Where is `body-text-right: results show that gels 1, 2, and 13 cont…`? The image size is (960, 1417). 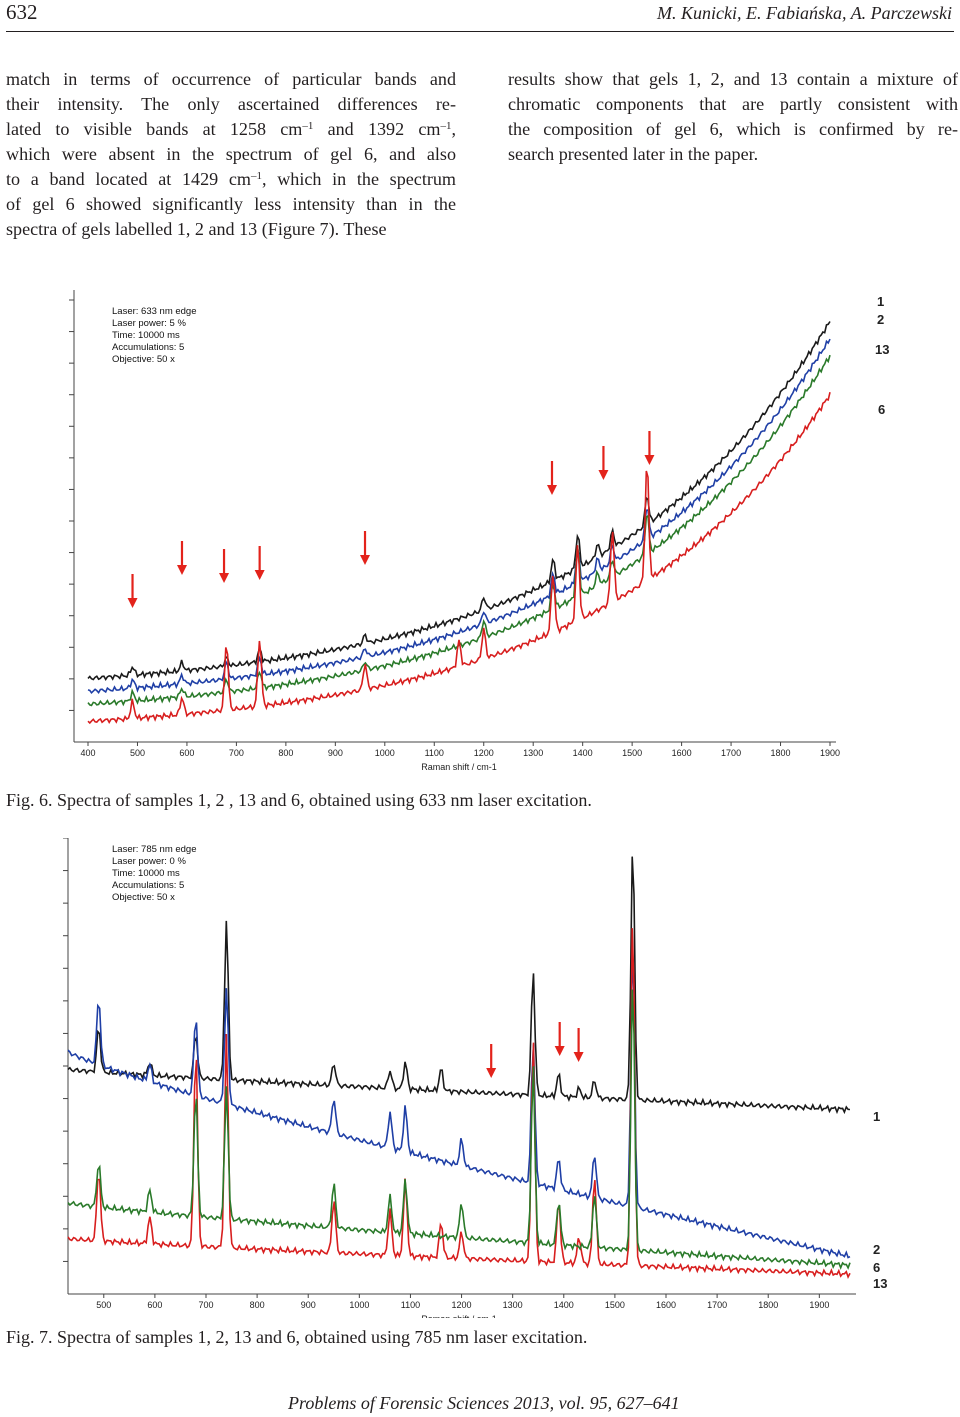 body-text-right: results show that gels 1, 2, and 13 cont… is located at coordinates (733, 117).